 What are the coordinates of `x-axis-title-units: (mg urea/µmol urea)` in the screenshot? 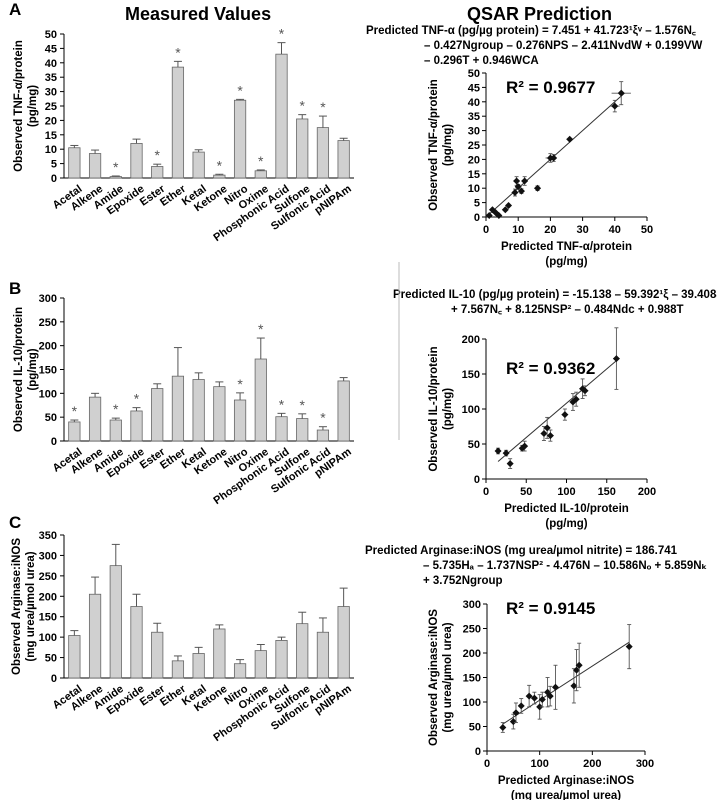 It's located at (566, 795).